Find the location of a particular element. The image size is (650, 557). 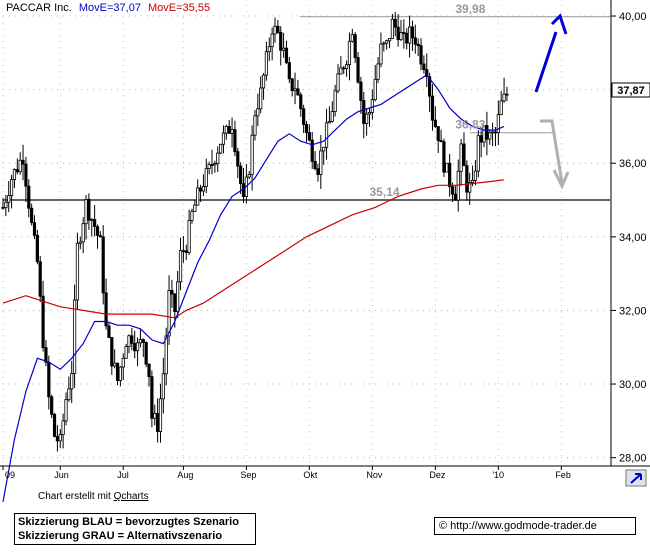

chart-header: PACCAR Inc. MovE=37,07 MovE=35,55 is located at coordinates (114, 7).